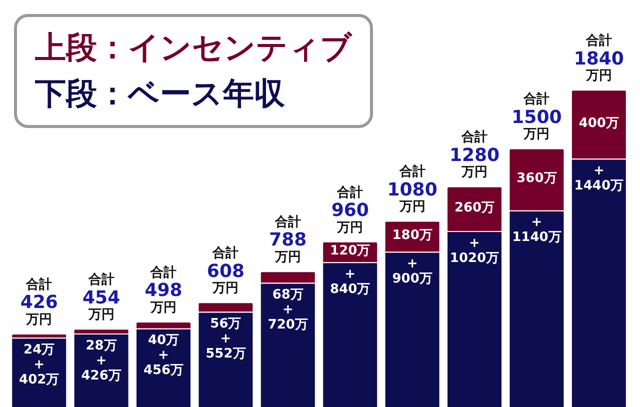 This screenshot has width=640, height=407. I want to click on data-label: + 1140万, so click(537, 230).